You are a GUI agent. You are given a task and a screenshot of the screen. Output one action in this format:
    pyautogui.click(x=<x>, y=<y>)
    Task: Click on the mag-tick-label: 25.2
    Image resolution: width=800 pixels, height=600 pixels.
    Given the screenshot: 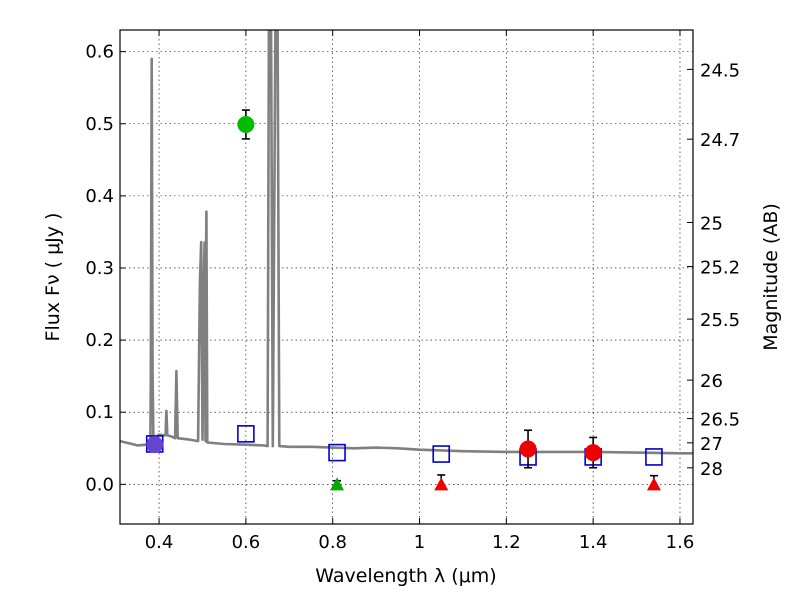 What is the action you would take?
    pyautogui.click(x=720, y=268)
    